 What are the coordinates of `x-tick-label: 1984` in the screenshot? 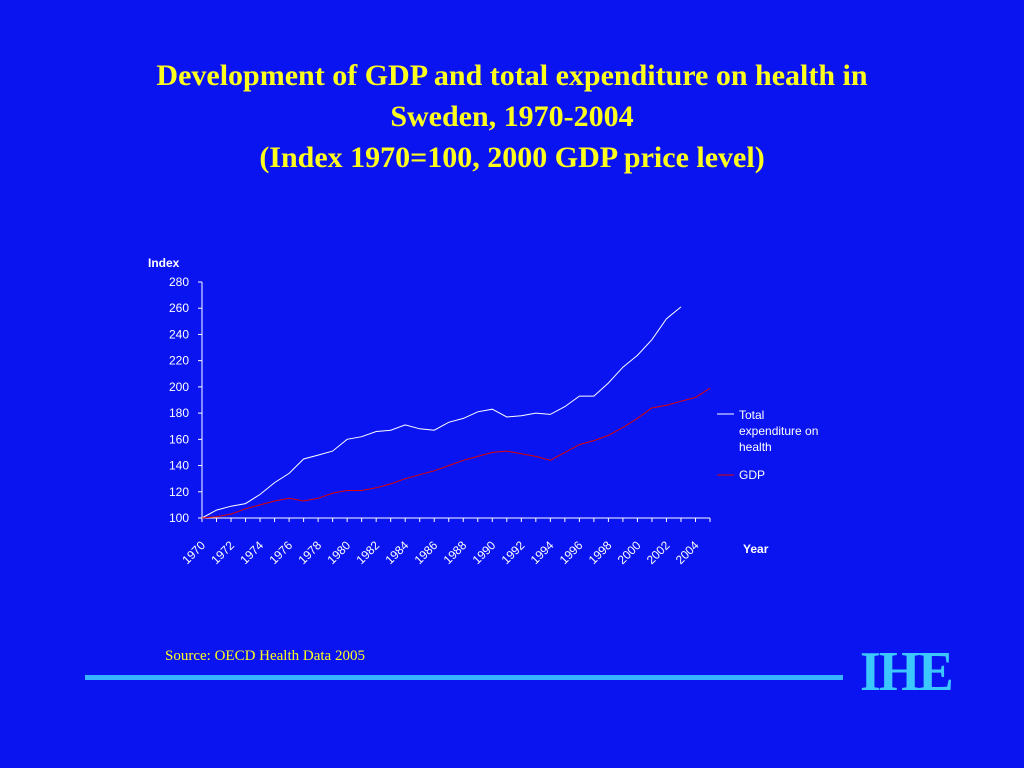 It's located at (397, 552).